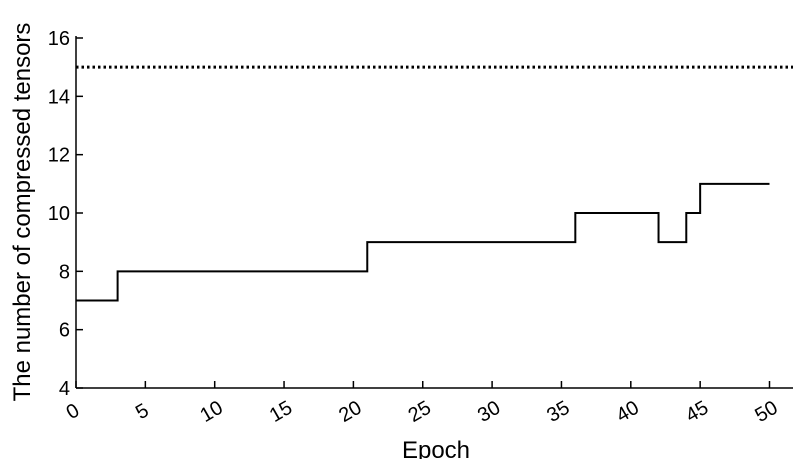  What do you see at coordinates (64, 272) in the screenshot?
I see `y-tick-label: 8` at bounding box center [64, 272].